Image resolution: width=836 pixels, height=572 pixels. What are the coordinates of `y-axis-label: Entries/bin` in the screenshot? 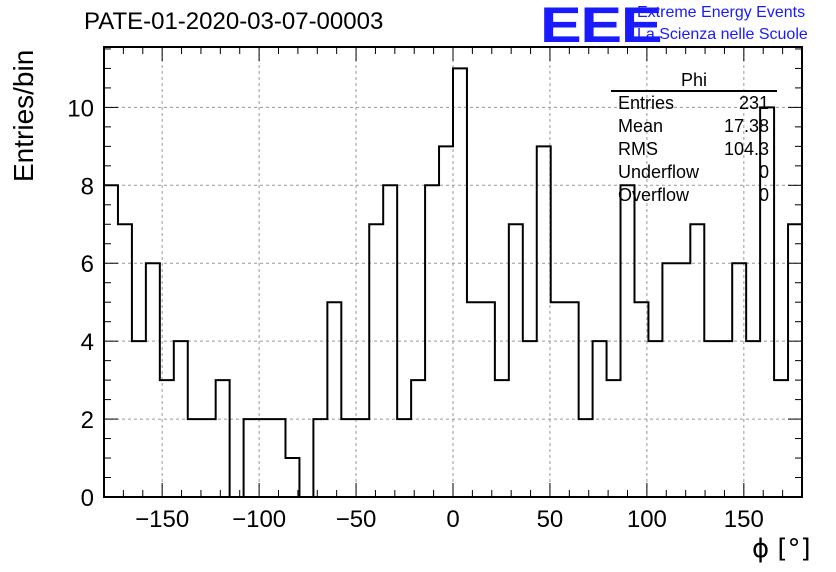 It's located at (23, 115).